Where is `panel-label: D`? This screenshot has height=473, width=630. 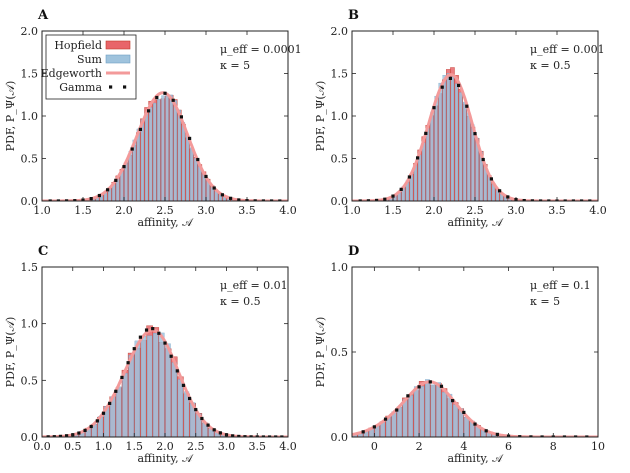
panel-label: D is located at coordinates (353, 251).